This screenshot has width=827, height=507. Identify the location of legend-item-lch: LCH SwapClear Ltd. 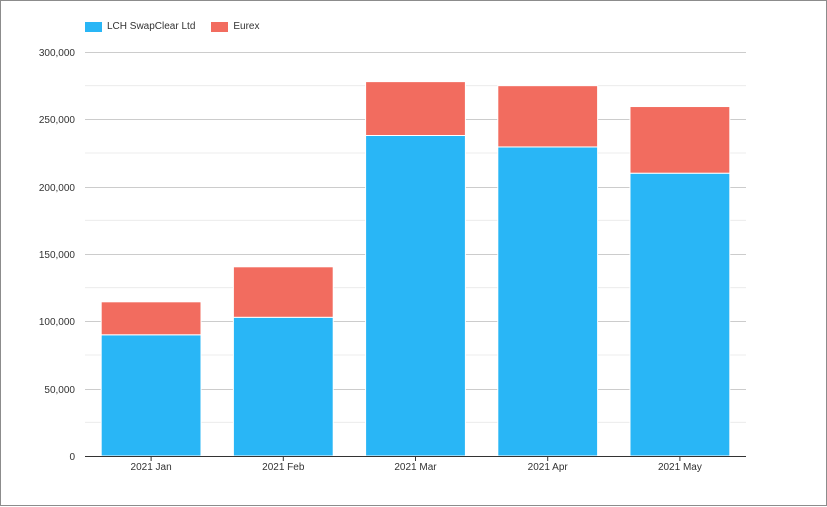
(140, 26).